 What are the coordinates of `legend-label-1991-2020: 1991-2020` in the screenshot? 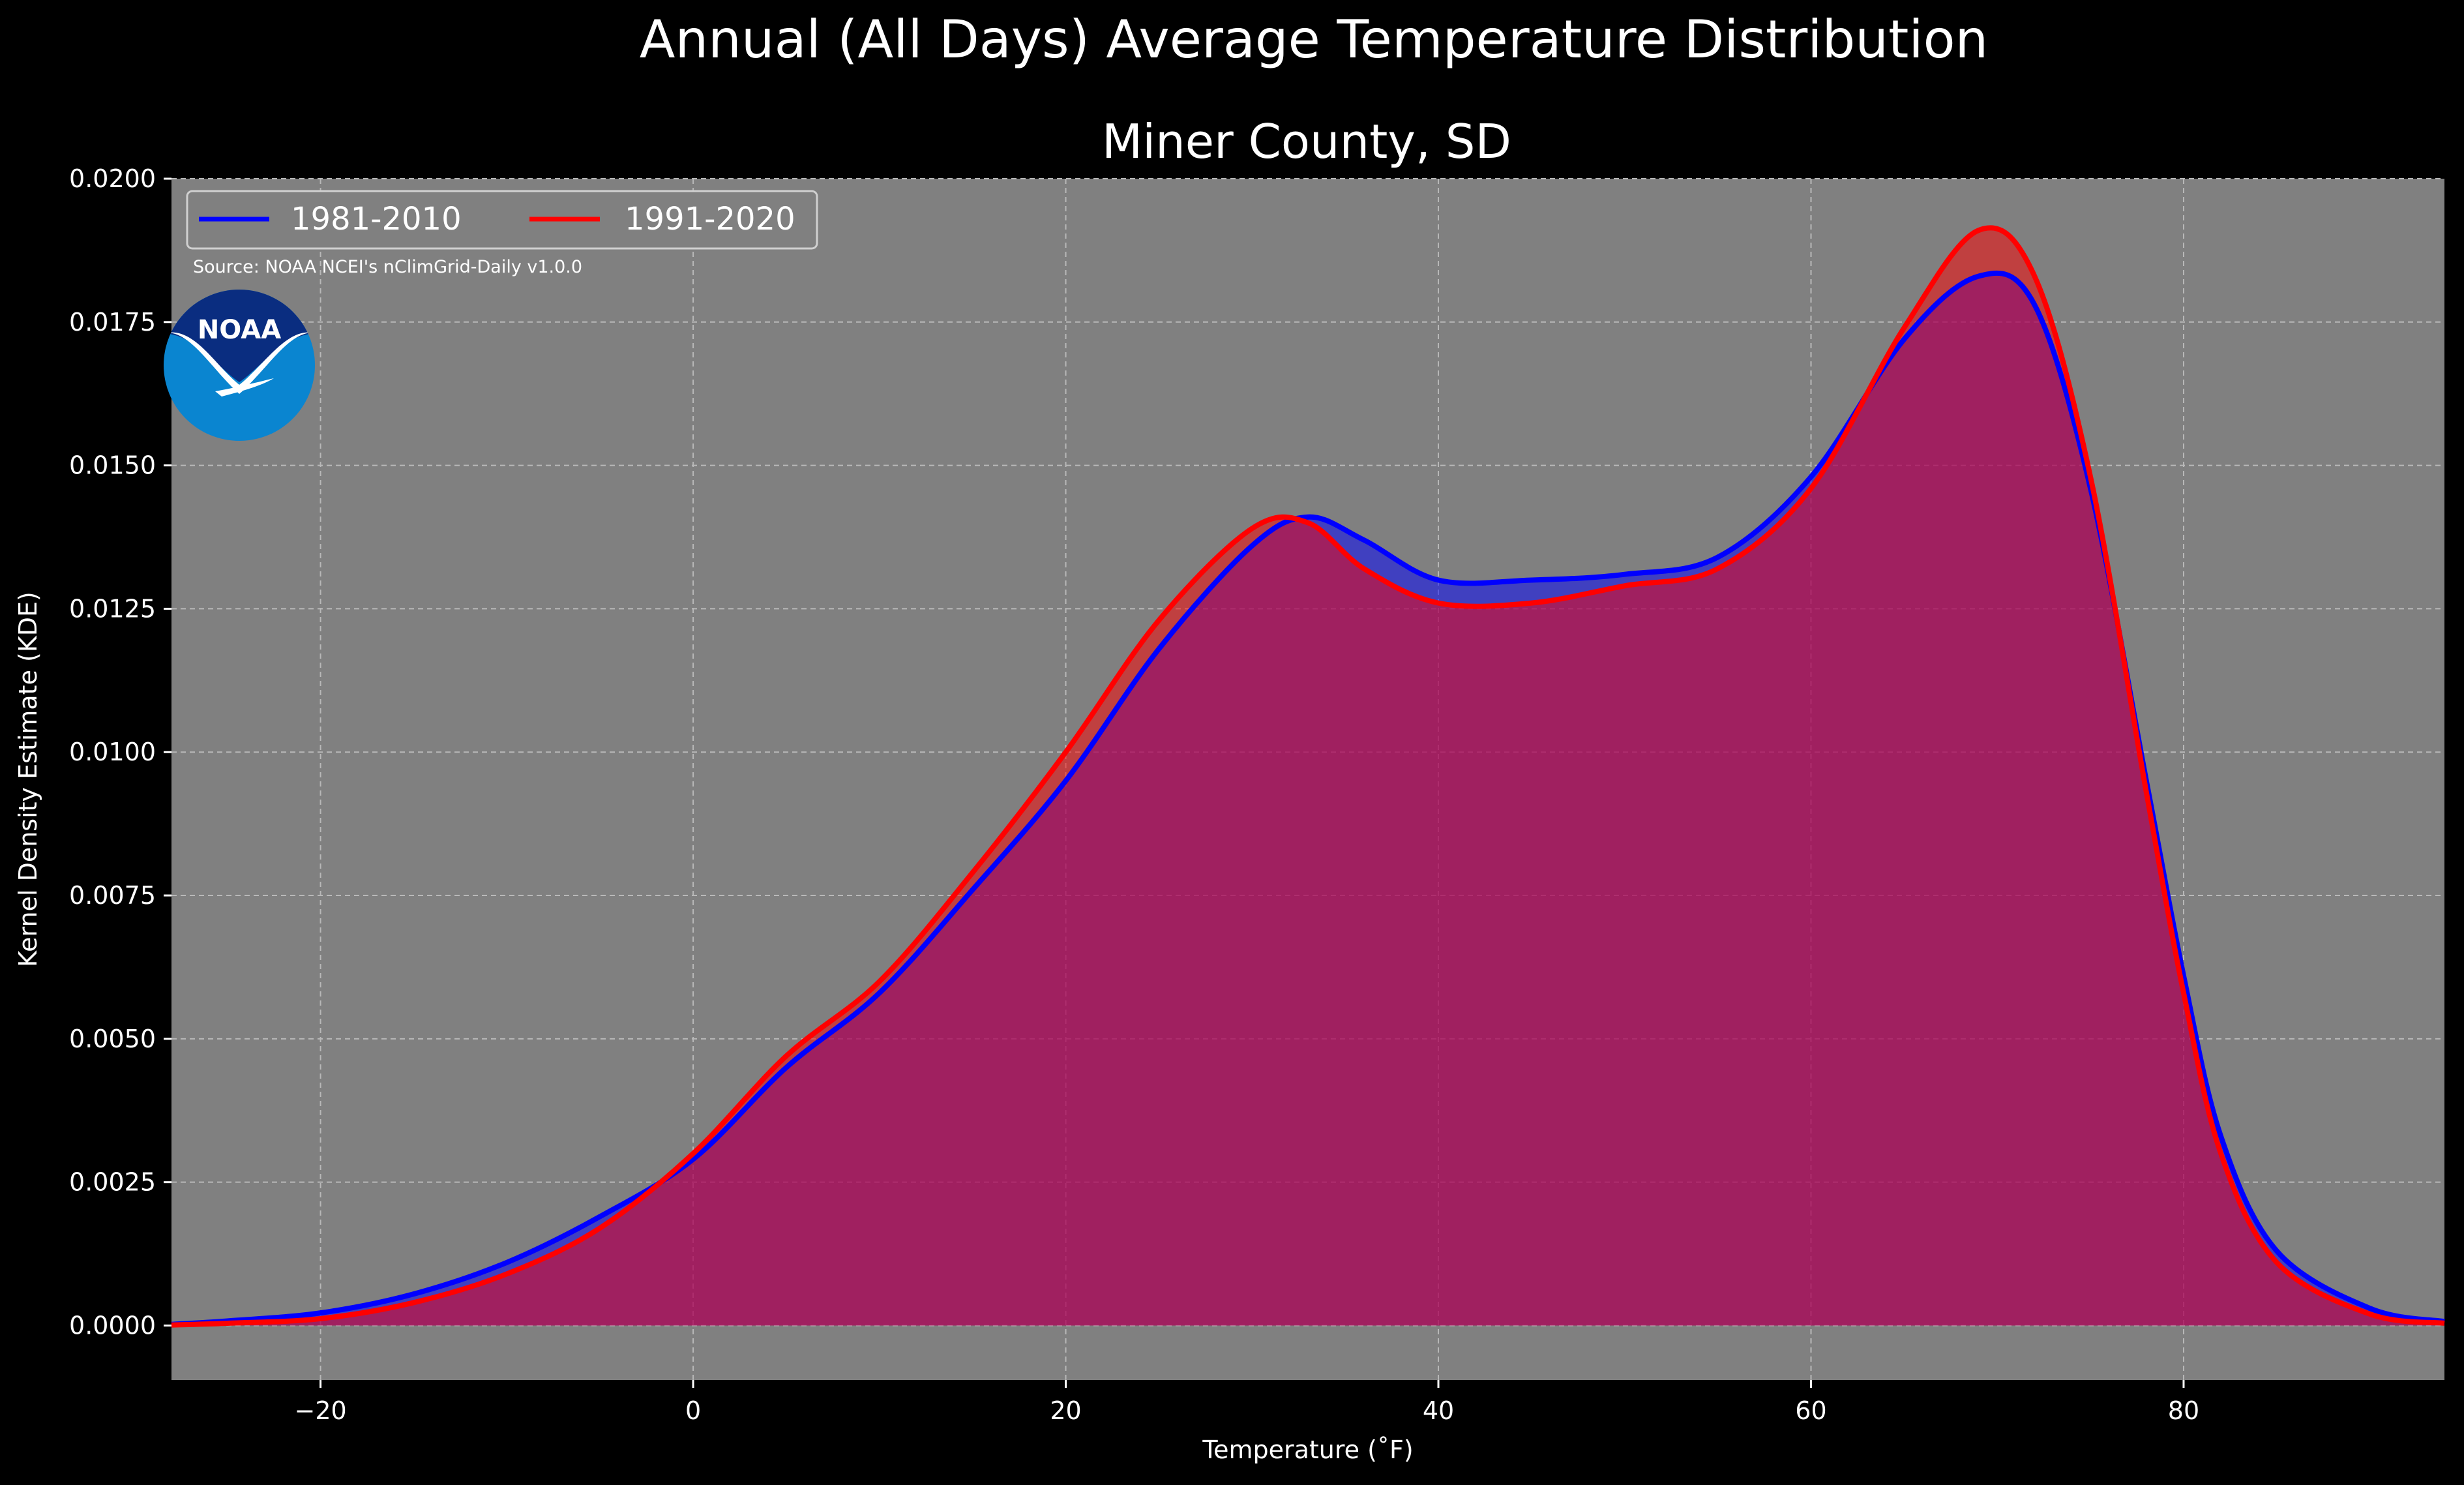 It's located at (710, 219).